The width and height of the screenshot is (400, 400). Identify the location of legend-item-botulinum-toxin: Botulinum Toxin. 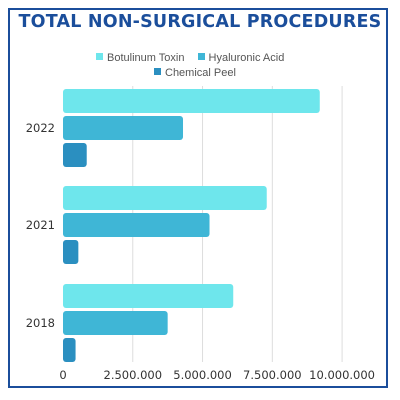
(140, 58).